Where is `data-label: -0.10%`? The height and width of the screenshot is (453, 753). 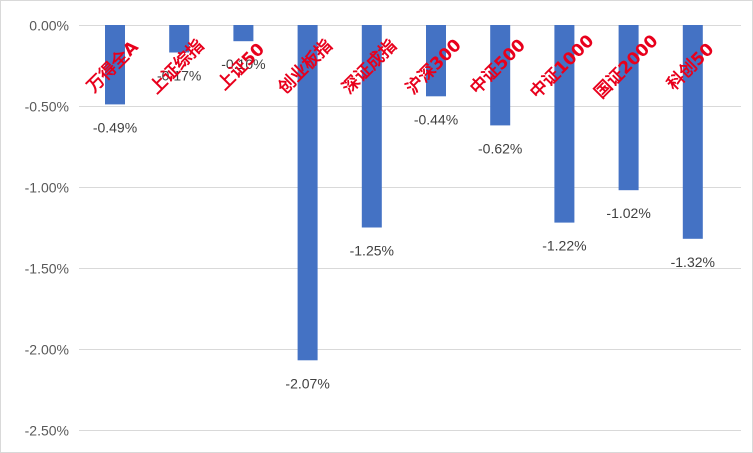
data-label: -0.10% is located at coordinates (243, 64).